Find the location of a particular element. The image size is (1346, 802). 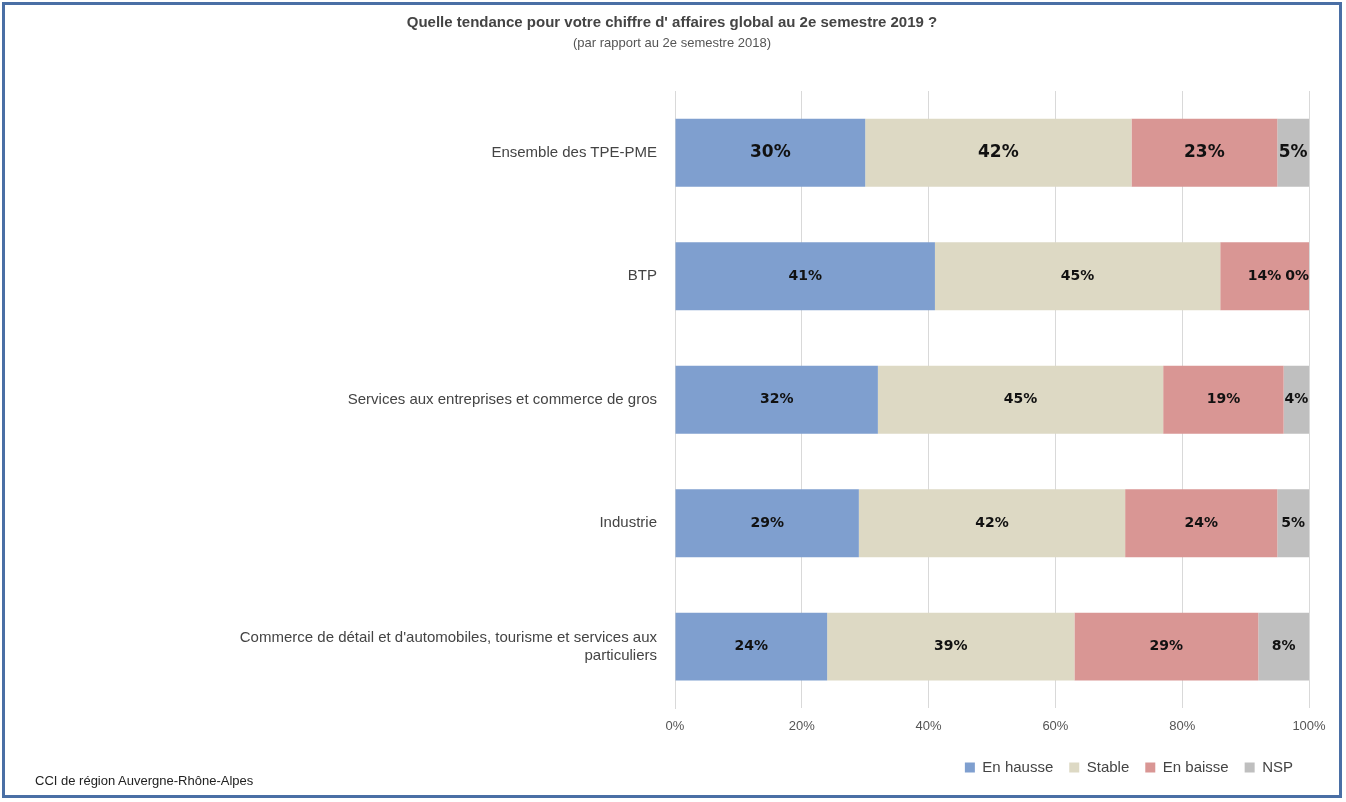

x-tick-label: 60% is located at coordinates (1055, 725).